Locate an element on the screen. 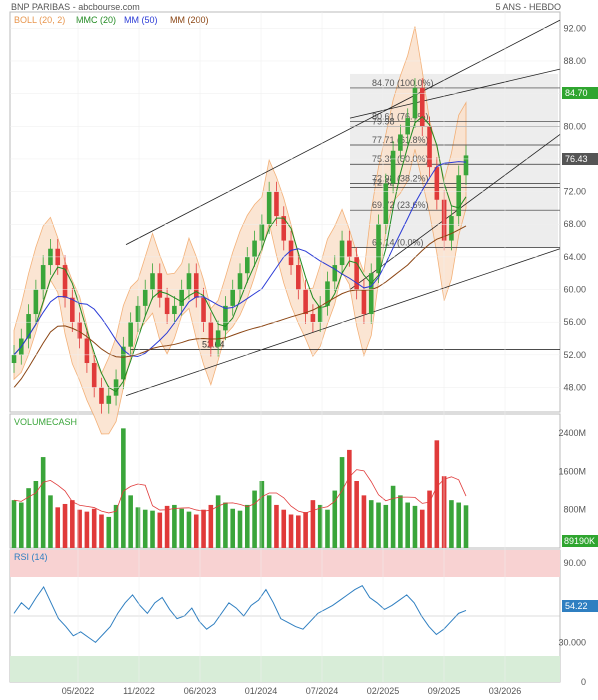  x-tick-label: 06/2023 is located at coordinates (200, 691).